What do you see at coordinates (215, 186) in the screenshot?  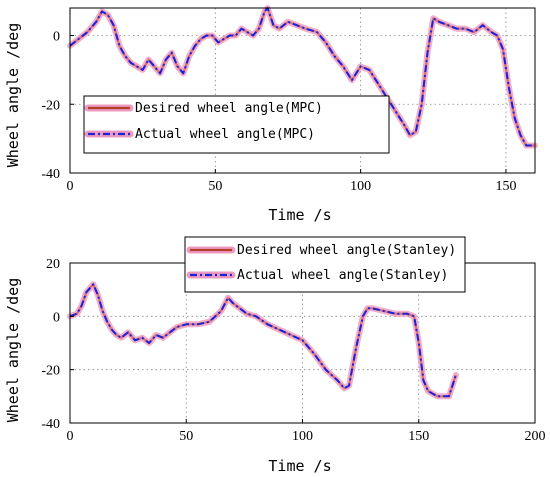 I see `x-tick-label-mpc: 50` at bounding box center [215, 186].